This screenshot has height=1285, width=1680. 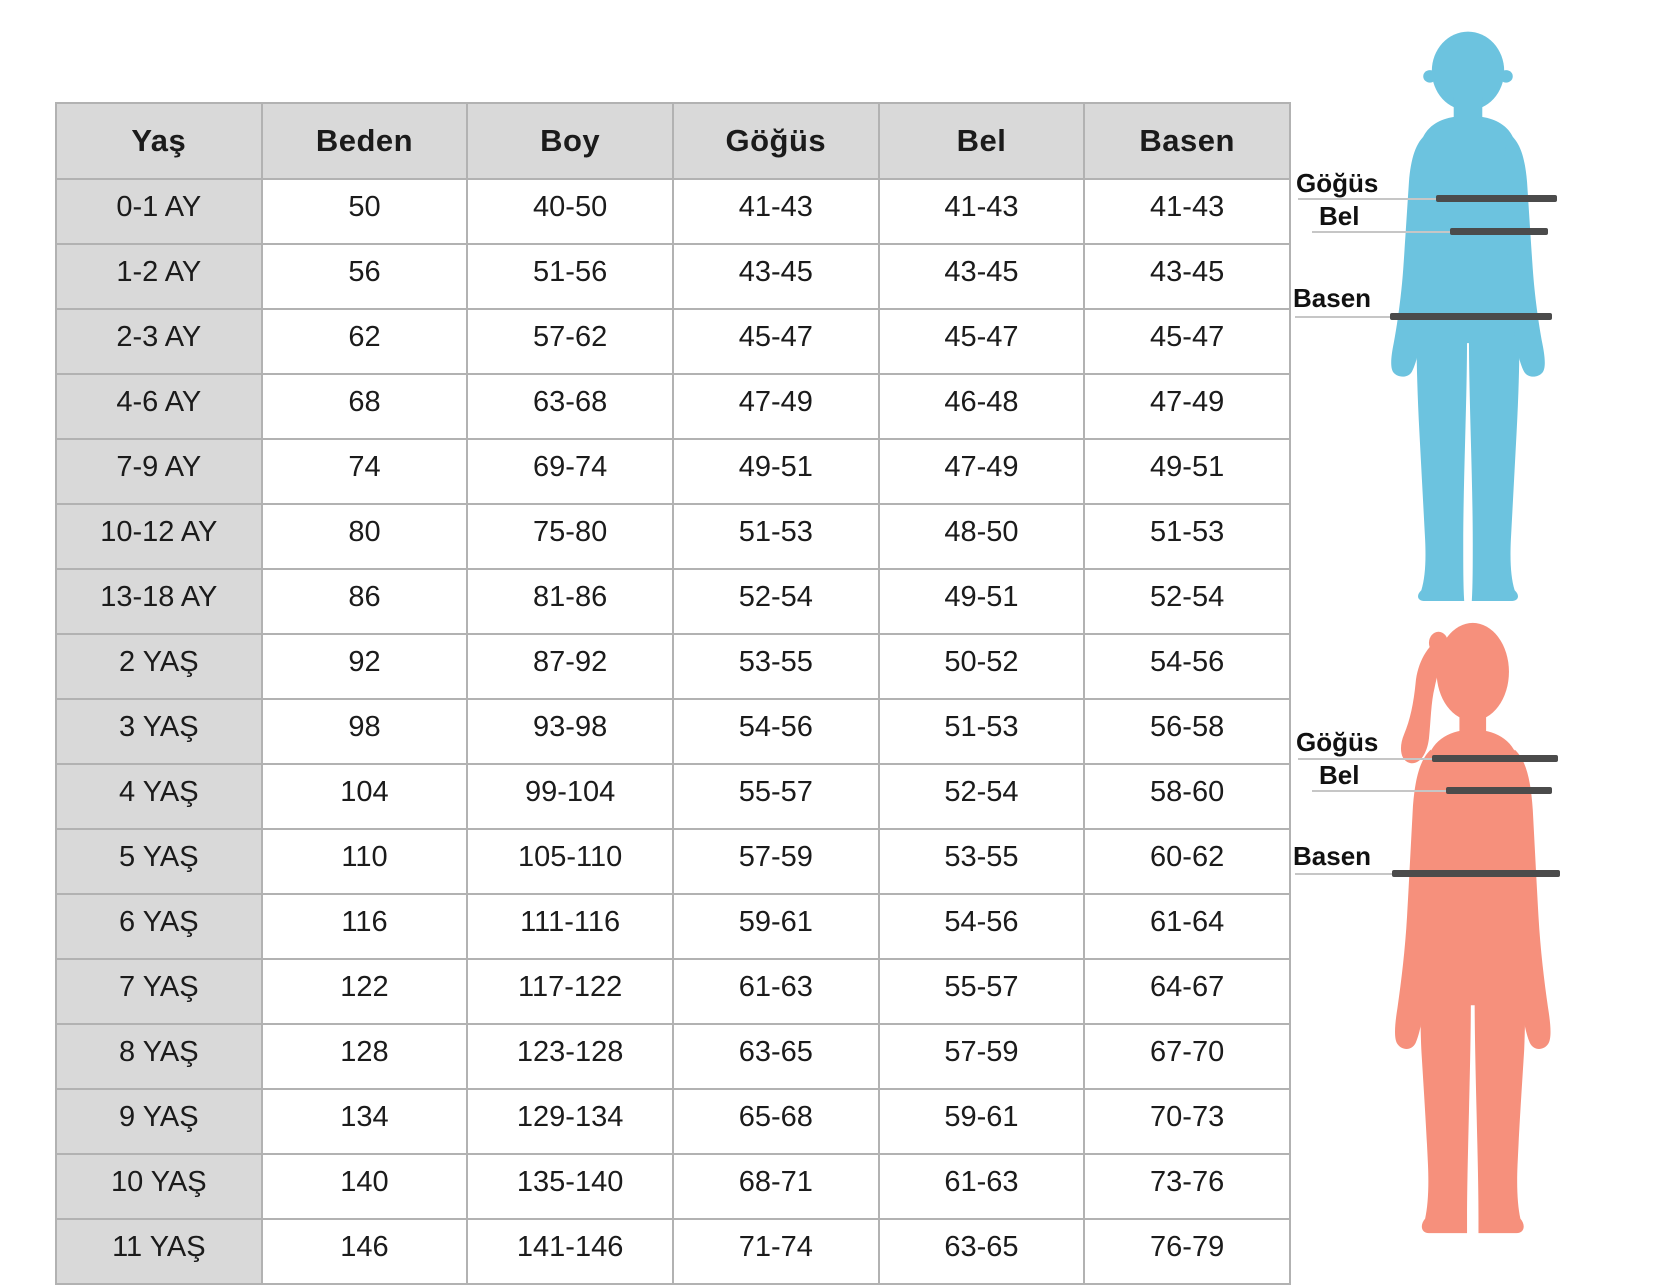 I want to click on table-row: 8 YAŞ 128 123-128 63-65 57-59 67-70, so click(x=673, y=1056).